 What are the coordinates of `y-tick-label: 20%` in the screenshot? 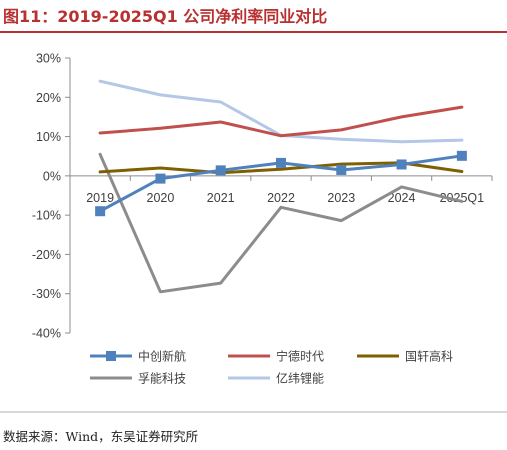 It's located at (48, 98).